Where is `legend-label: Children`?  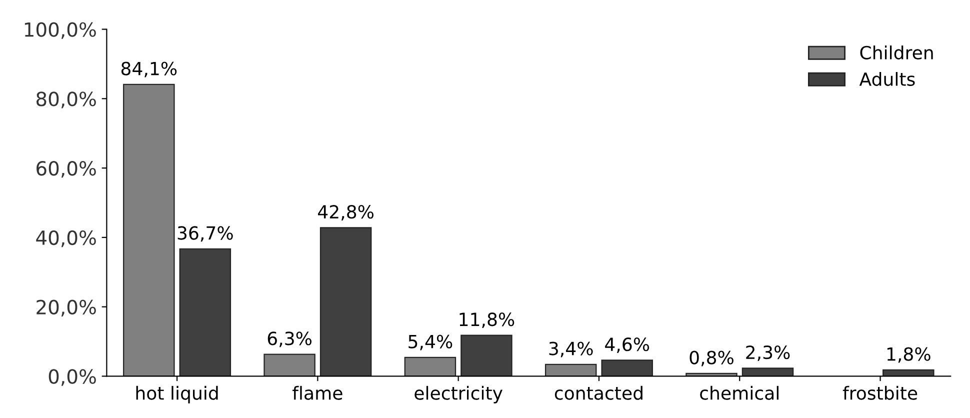
legend-label: Children is located at coordinates (896, 53).